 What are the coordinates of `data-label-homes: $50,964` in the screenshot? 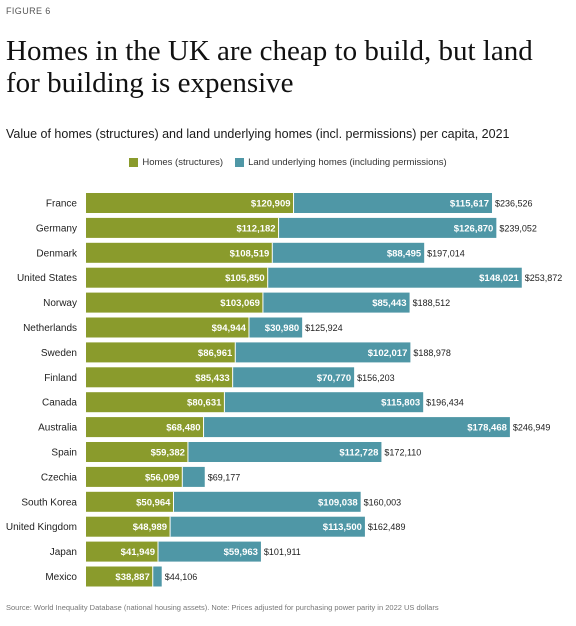 It's located at (153, 502).